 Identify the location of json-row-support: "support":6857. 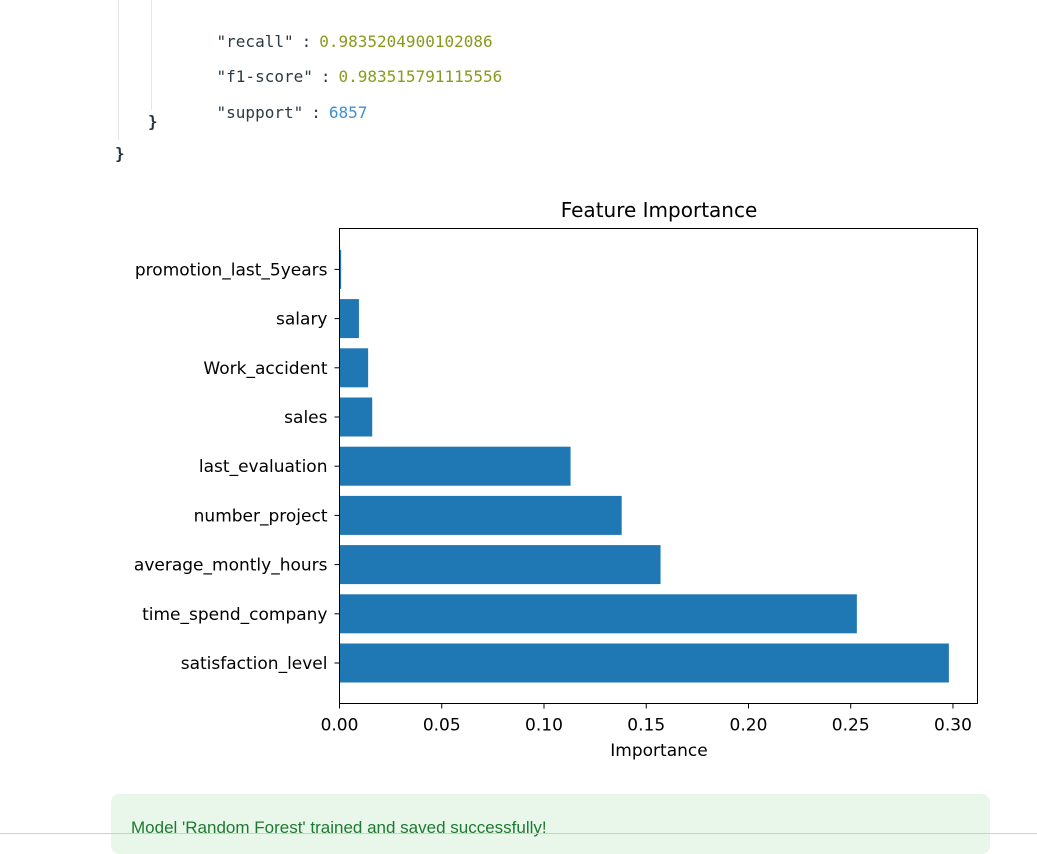
(273, 101).